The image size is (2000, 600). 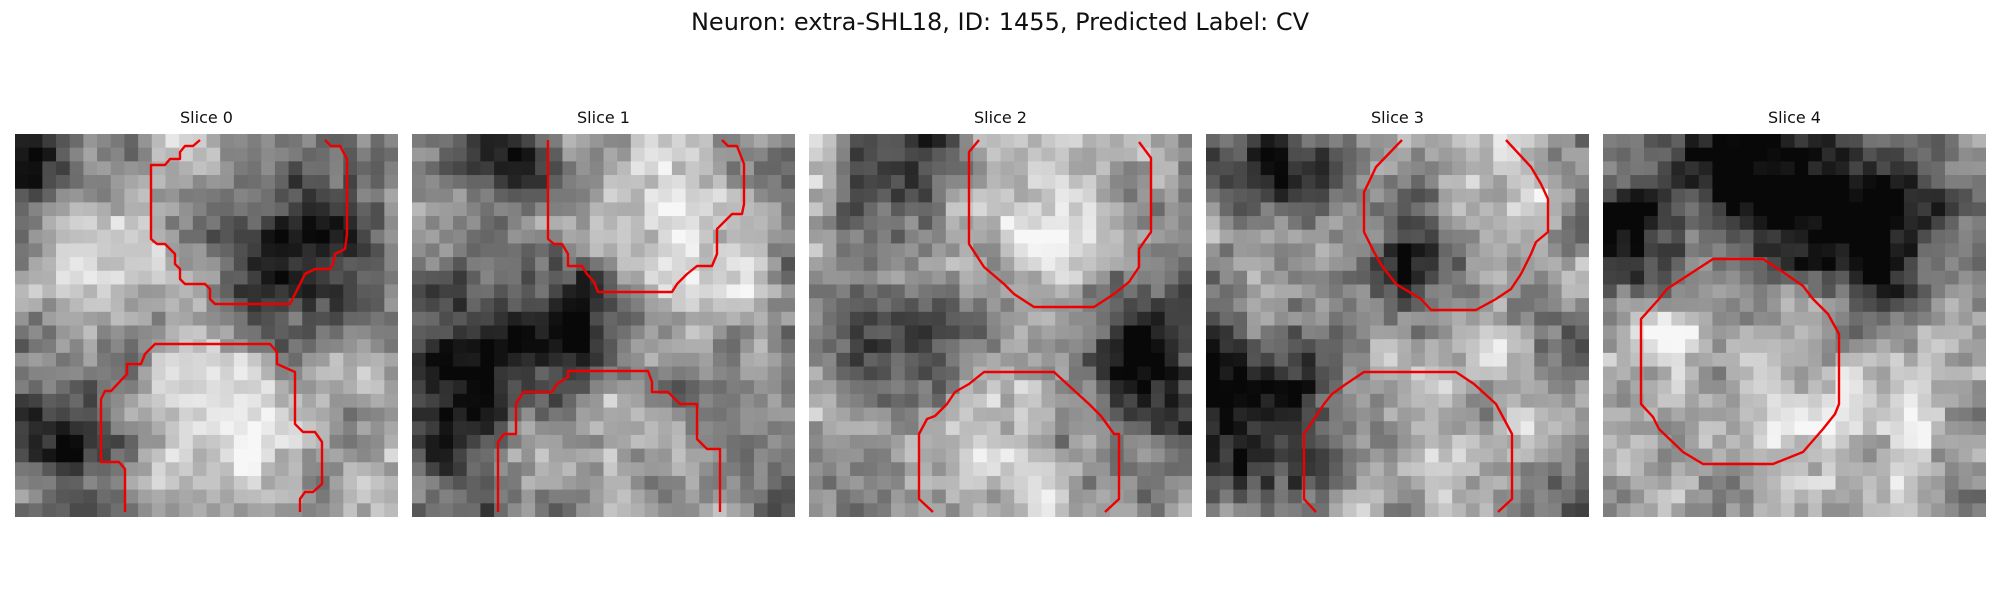 What do you see at coordinates (211, 427) in the screenshot?
I see `neuron-contour-bottom` at bounding box center [211, 427].